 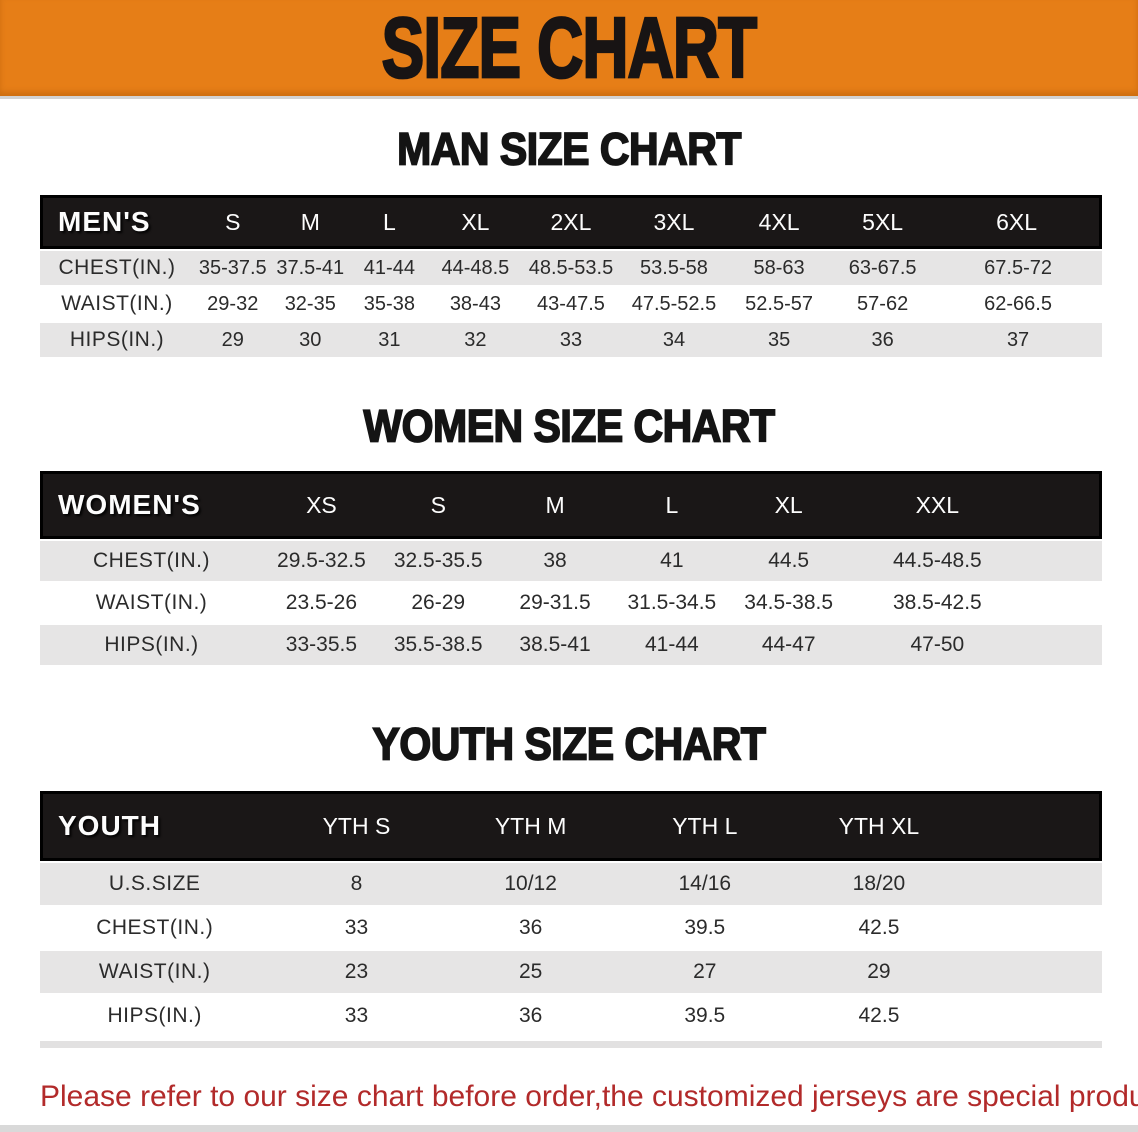 What do you see at coordinates (674, 303) in the screenshot?
I see `data-cell: 47.5-52.5` at bounding box center [674, 303].